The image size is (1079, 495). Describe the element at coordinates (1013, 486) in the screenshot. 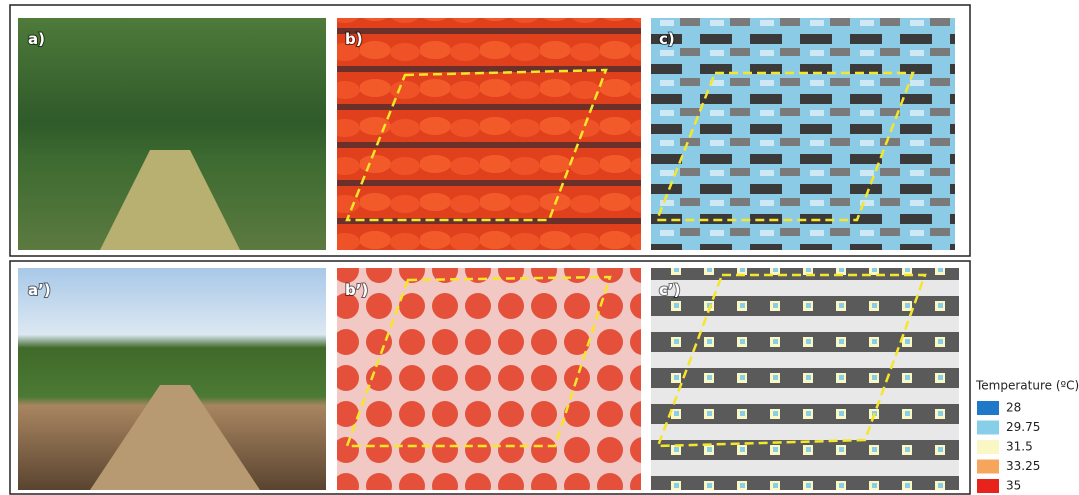

I see `legend-label: 35` at that location.